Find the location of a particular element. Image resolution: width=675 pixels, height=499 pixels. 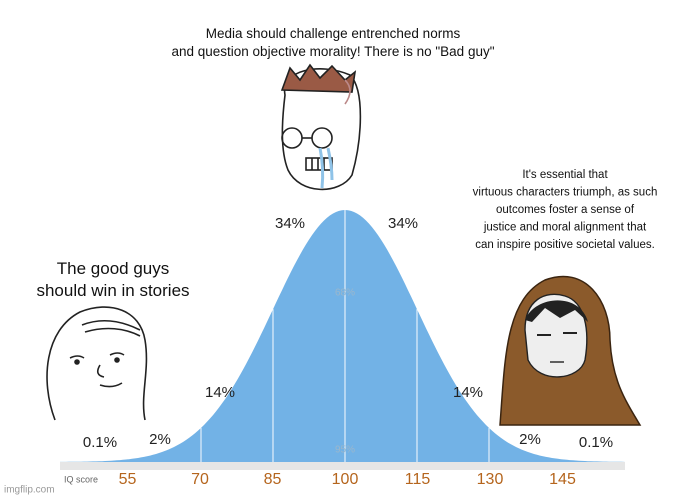

score-label: 115 is located at coordinates (418, 479).